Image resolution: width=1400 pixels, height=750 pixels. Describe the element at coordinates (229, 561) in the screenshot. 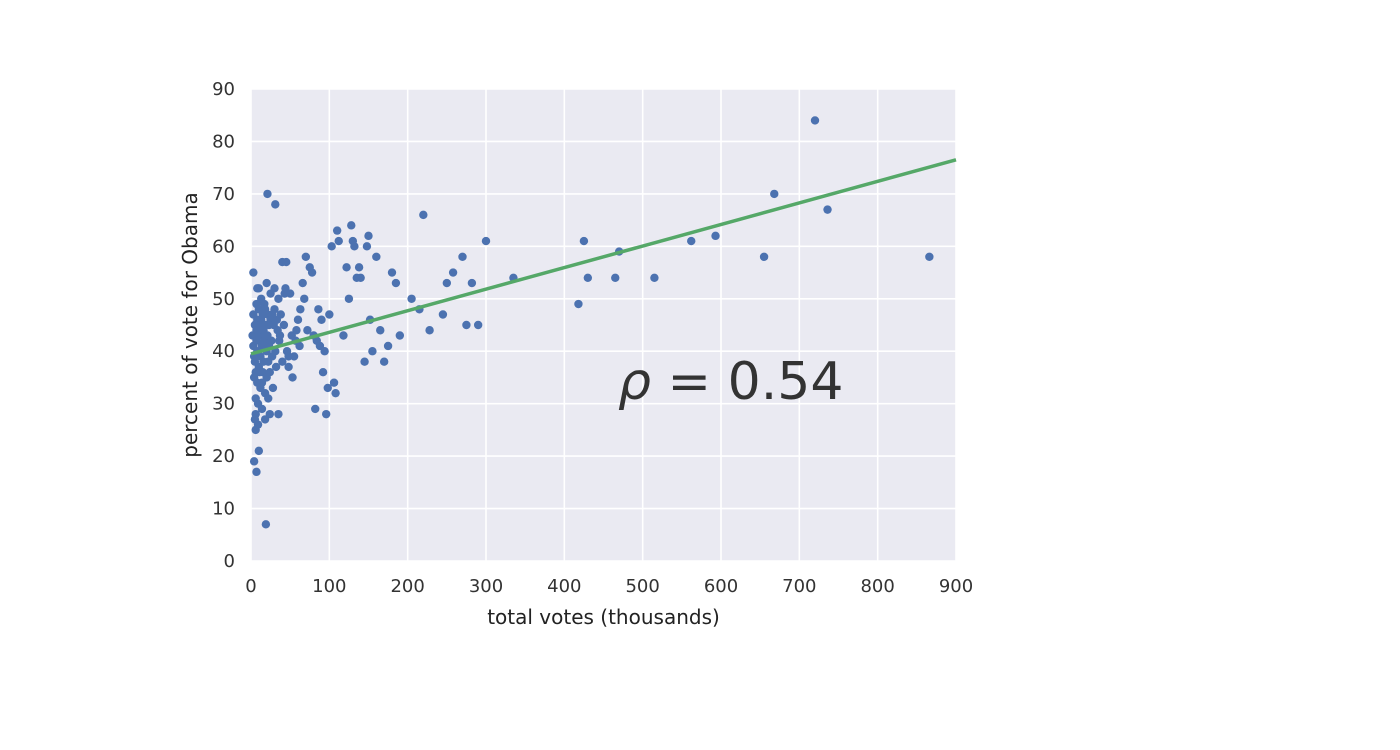

I see `y-tick-label: 0` at that location.